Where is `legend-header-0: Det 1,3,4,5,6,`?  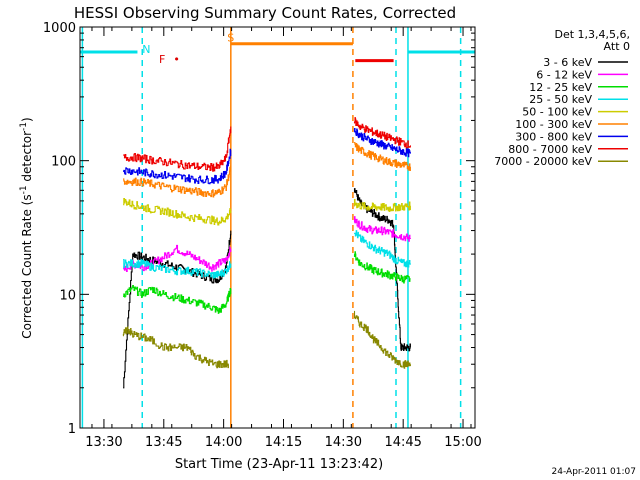
legend-header-0: Det 1,3,4,5,6, is located at coordinates (592, 34).